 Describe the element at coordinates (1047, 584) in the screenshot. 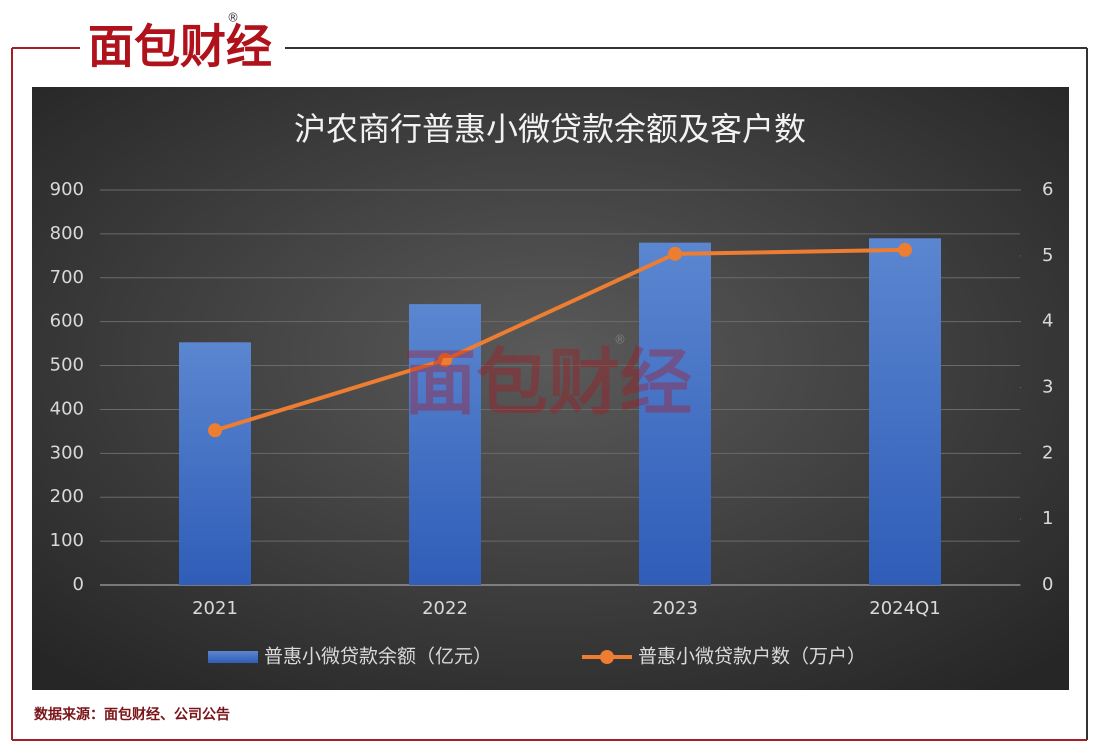

I see `y2-tick-label: 0` at that location.